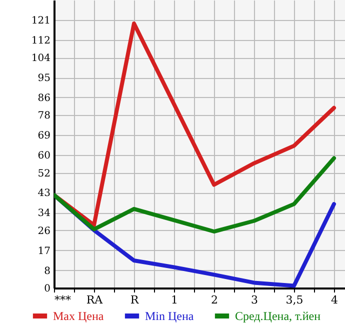 Image resolution: width=345 pixels, height=335 pixels. What do you see at coordinates (44, 194) in the screenshot?
I see `y-tick-label: 43` at bounding box center [44, 194].